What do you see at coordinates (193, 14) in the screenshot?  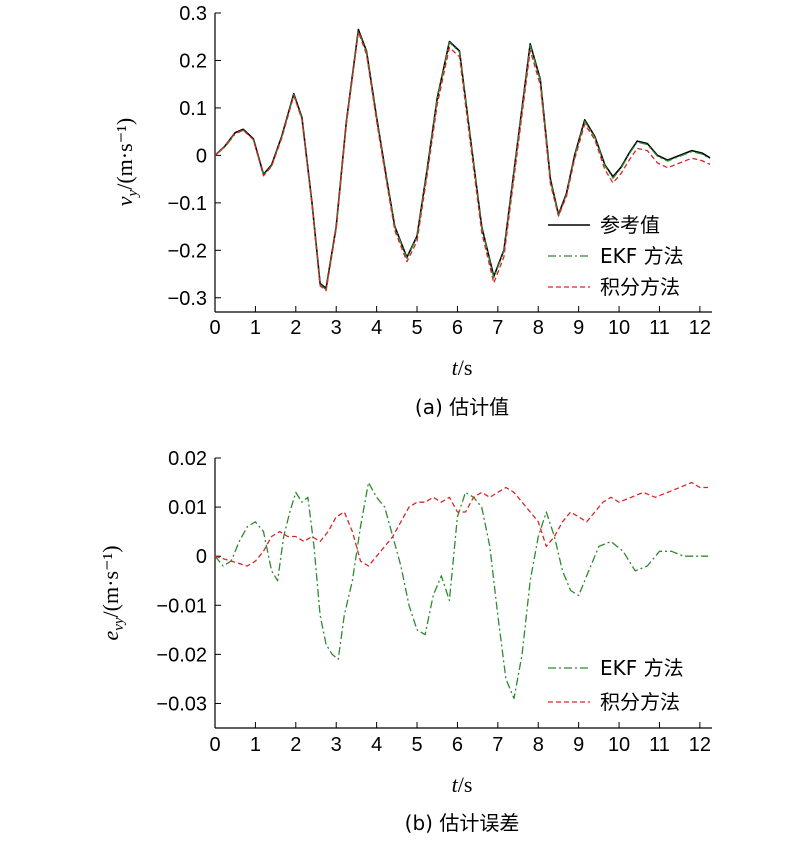 I see `y-tick-label: 0.3` at bounding box center [193, 14].